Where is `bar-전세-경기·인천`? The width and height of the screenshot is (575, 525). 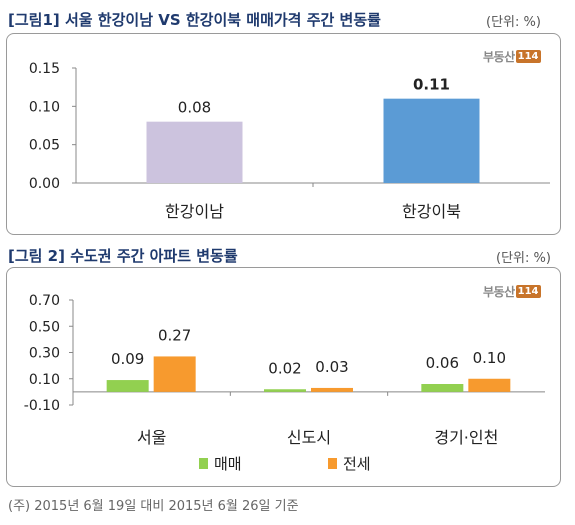 bar-전세-경기·인천 is located at coordinates (489, 385).